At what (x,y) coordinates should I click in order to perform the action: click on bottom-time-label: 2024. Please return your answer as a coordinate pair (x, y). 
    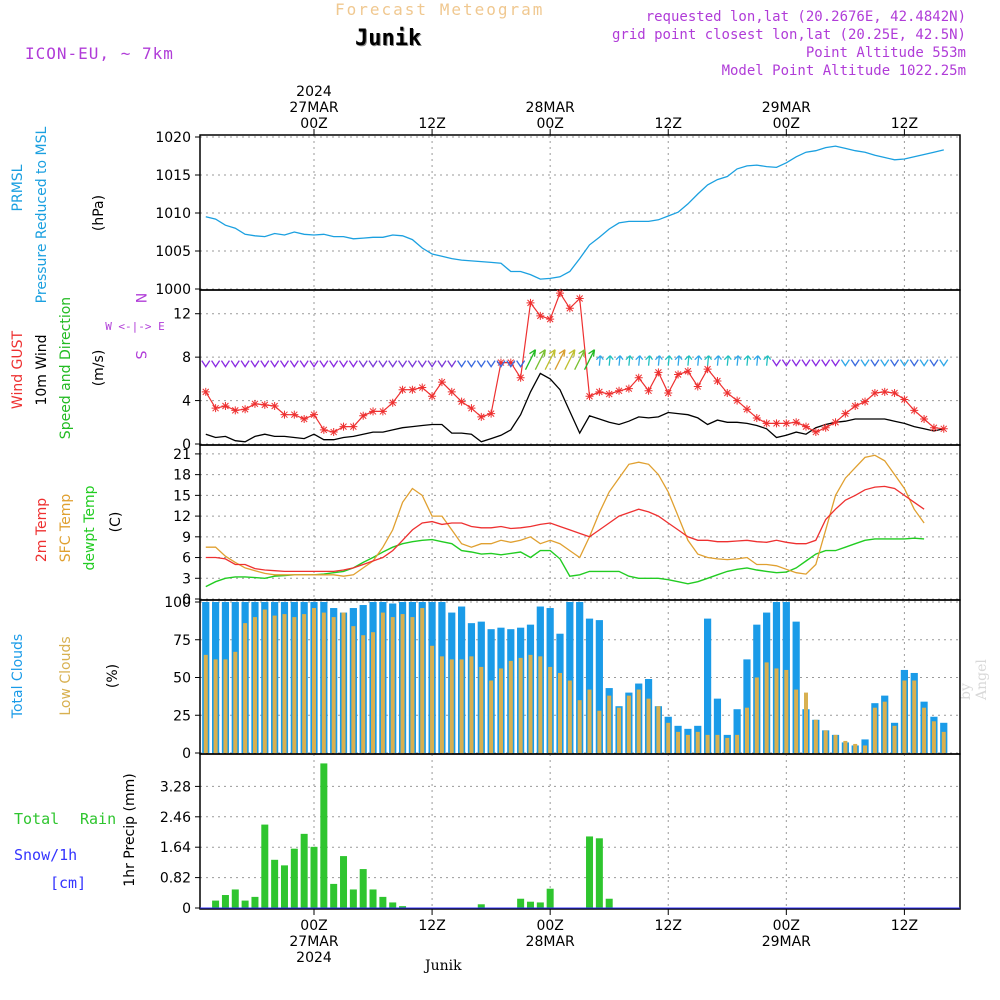
    Looking at the image, I should click on (314, 958).